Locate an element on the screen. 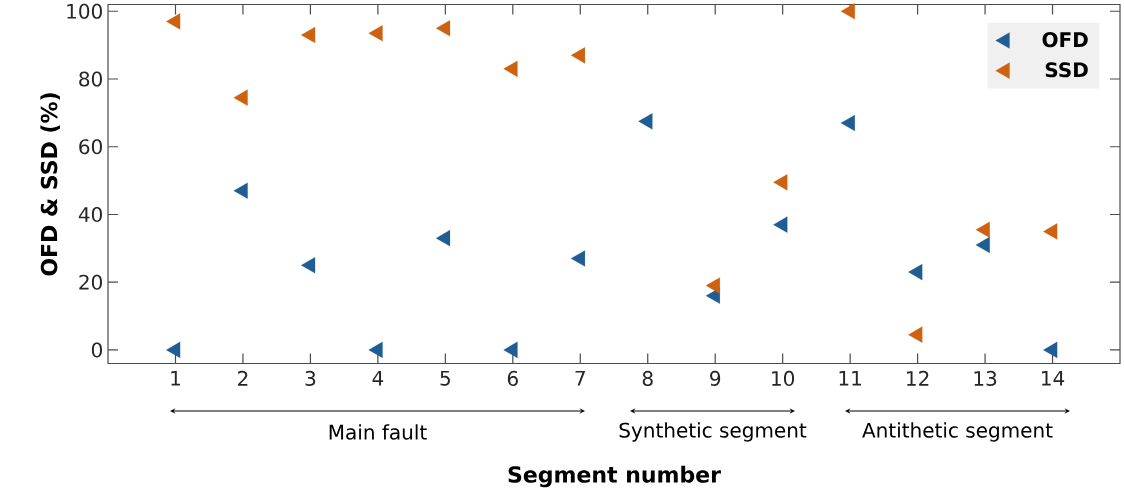 The height and width of the screenshot is (499, 1124). x-tick-label: 1 is located at coordinates (175, 378).